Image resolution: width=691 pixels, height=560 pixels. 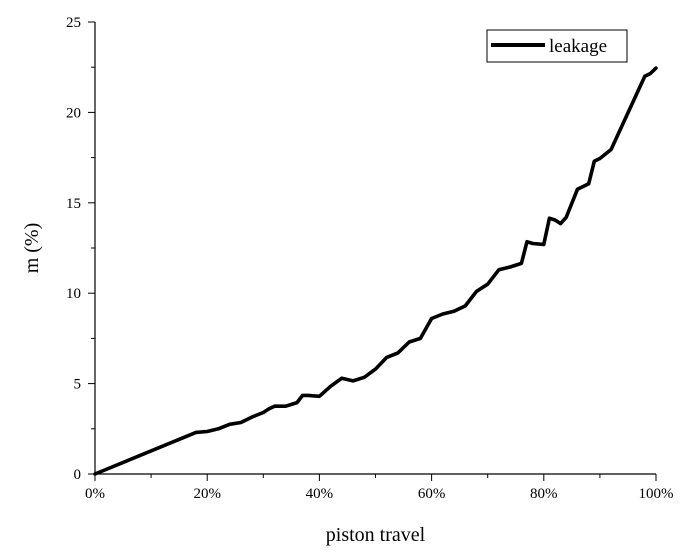 I want to click on y-tick-label: 20, so click(x=73, y=113).